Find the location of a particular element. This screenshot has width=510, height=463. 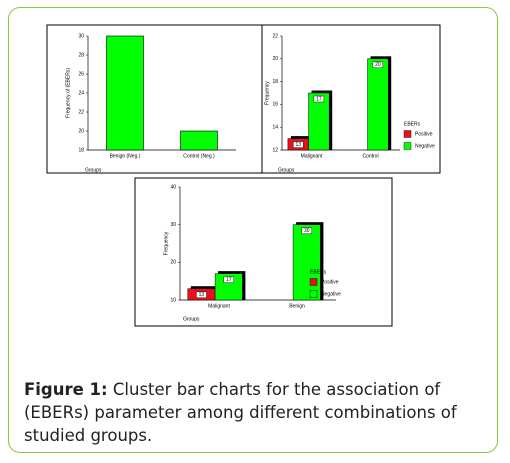

y-tick-label: 26 is located at coordinates (81, 74).